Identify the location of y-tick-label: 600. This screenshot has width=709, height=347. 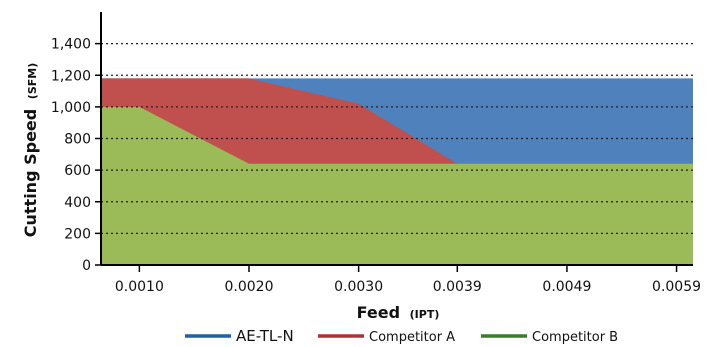
(77, 171).